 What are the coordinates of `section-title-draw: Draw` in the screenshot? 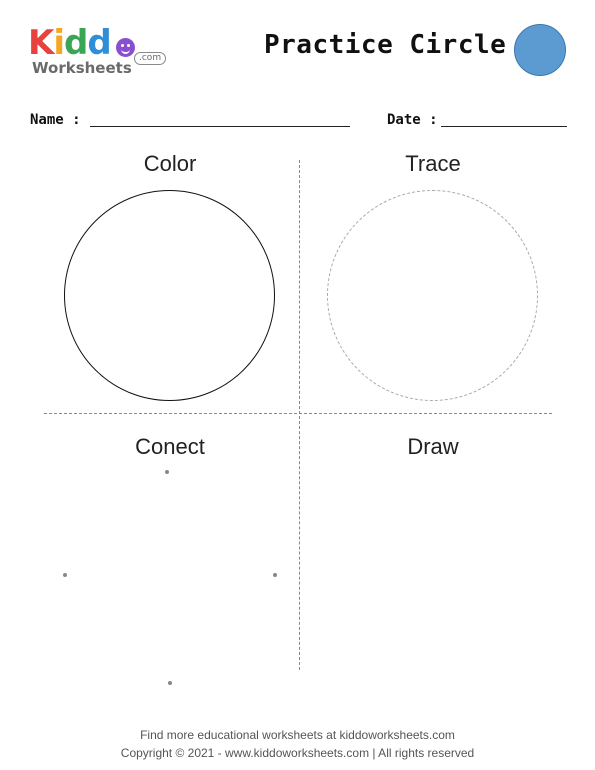 It's located at (433, 446).